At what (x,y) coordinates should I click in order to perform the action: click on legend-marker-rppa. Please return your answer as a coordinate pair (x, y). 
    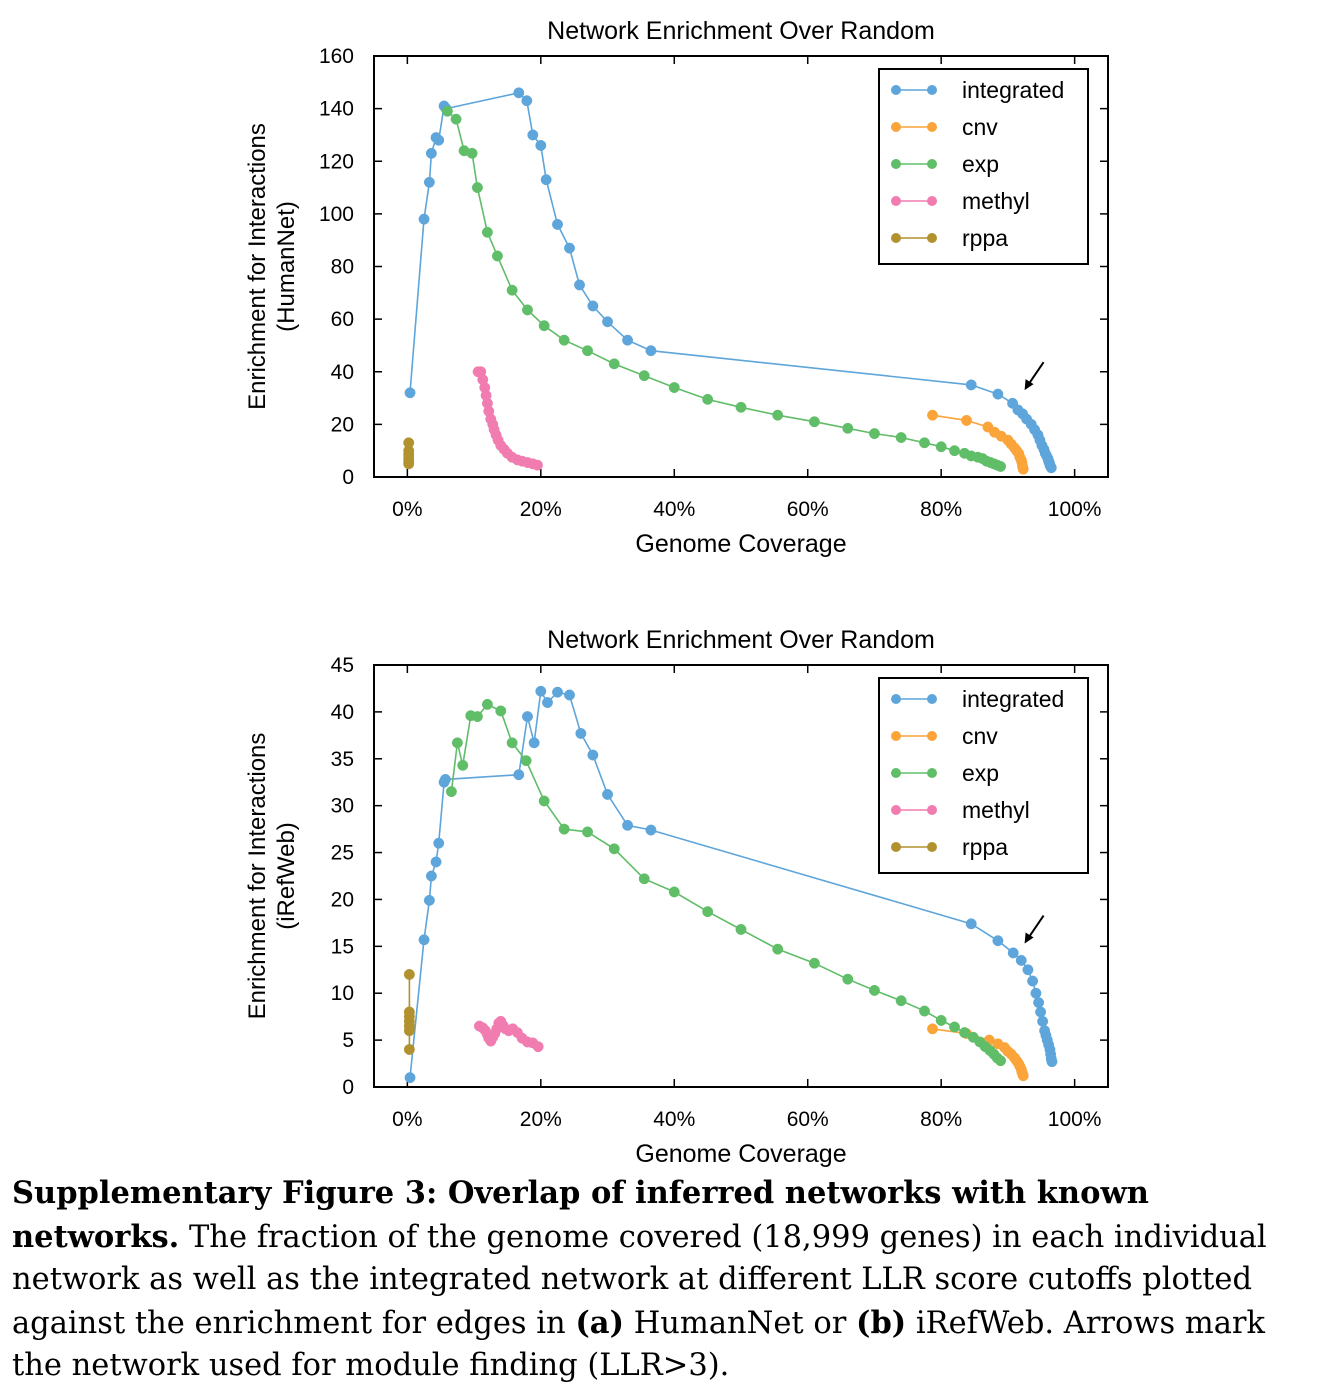
    Looking at the image, I should click on (896, 847).